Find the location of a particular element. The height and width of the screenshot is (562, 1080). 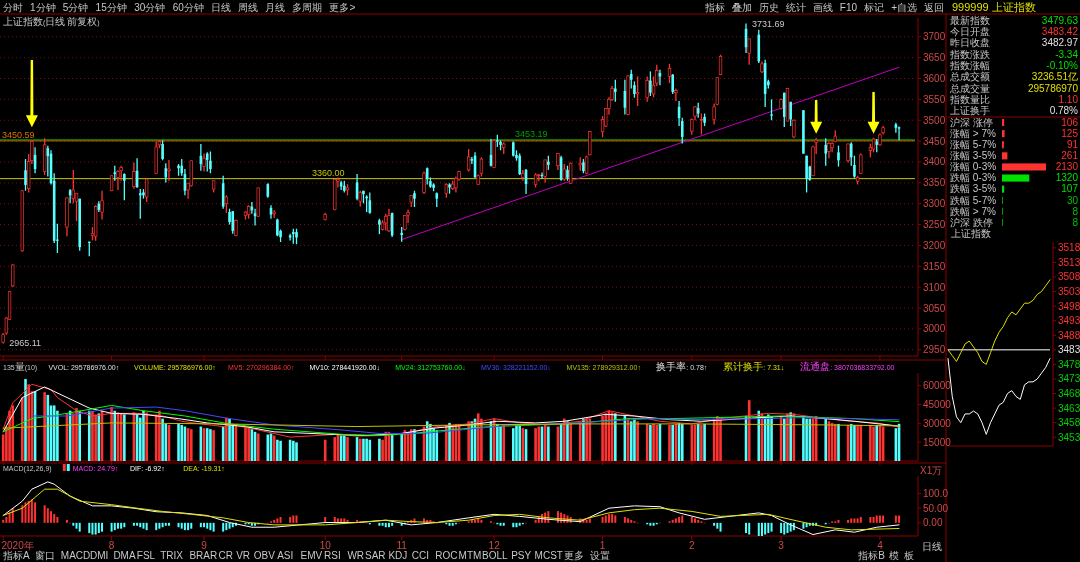

text: 295786970 is located at coordinates (1053, 88).